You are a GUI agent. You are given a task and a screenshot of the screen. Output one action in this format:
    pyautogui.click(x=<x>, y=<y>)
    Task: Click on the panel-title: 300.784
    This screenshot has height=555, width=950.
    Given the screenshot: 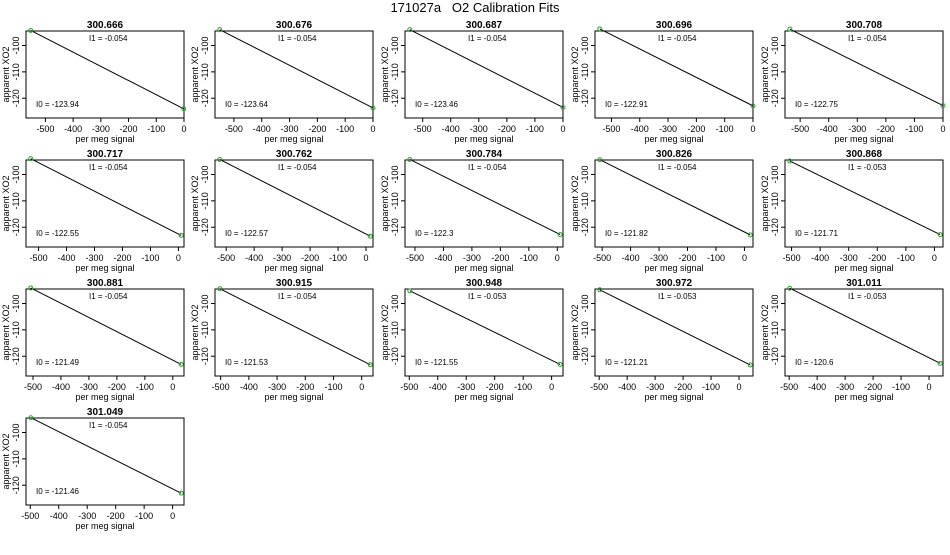 What is the action you would take?
    pyautogui.click(x=484, y=154)
    